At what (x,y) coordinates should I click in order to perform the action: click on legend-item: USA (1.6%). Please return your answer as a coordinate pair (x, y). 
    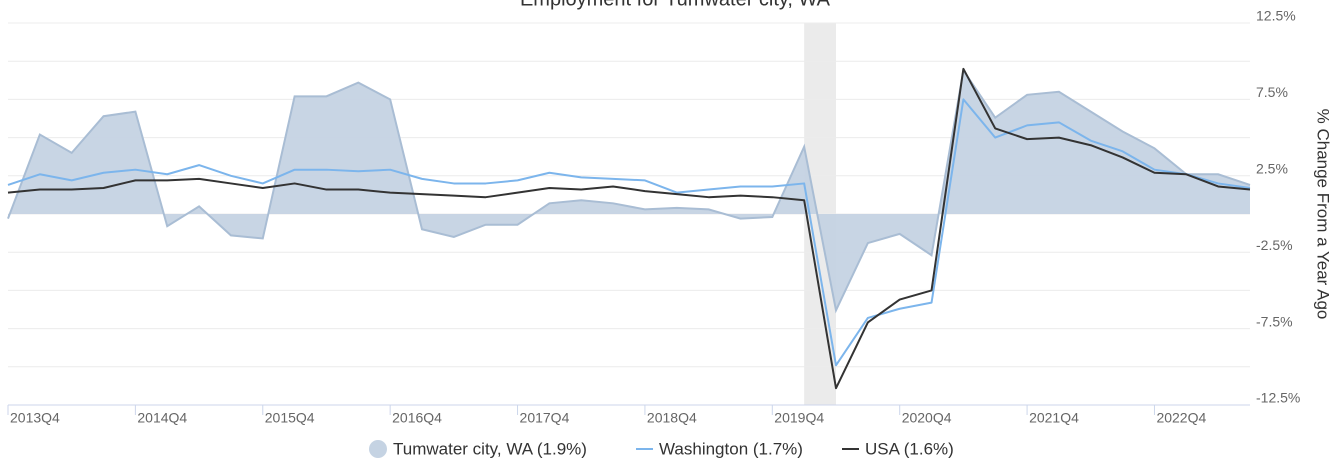
    Looking at the image, I should click on (898, 448).